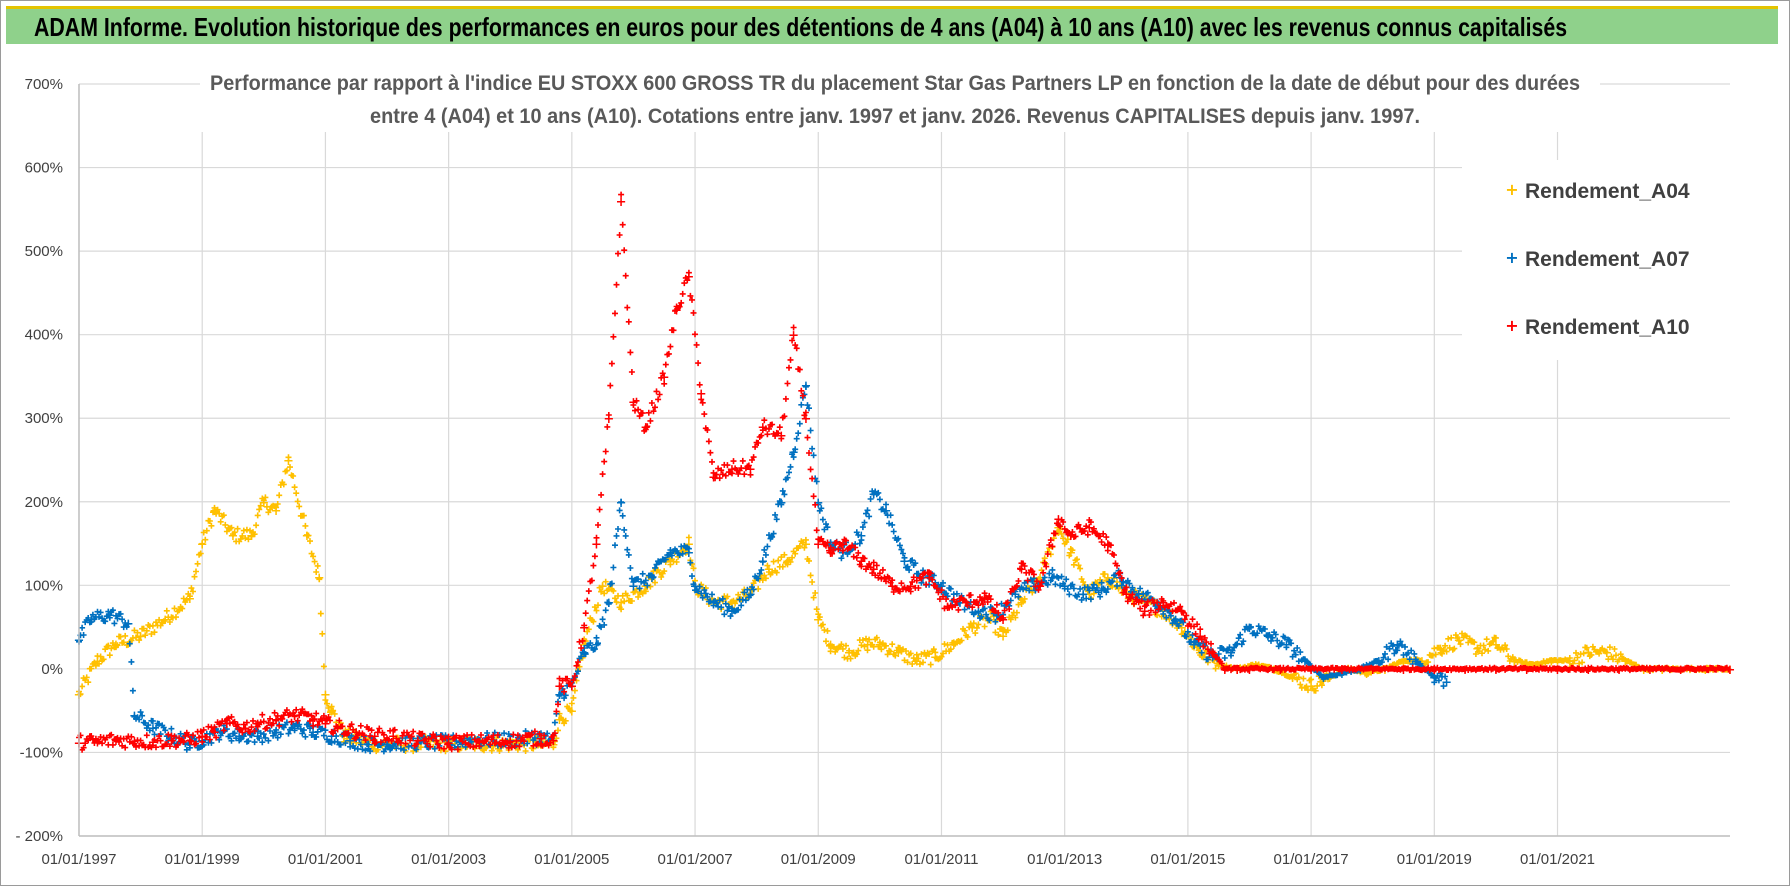  I want to click on x-tick-label: 01/01/2011, so click(941, 859).